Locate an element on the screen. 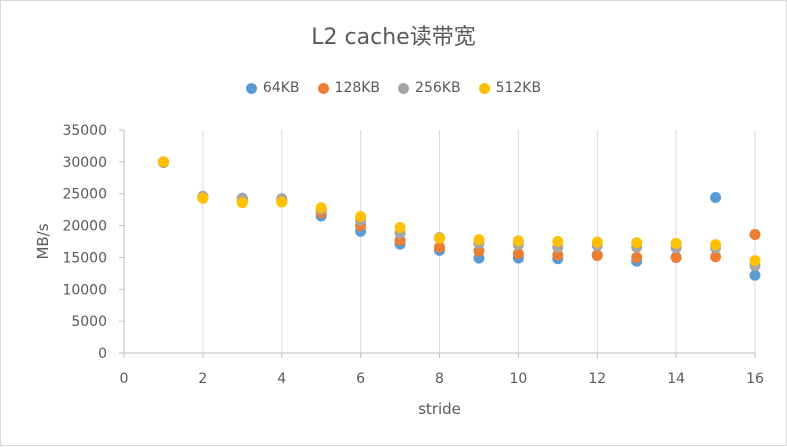 The width and height of the screenshot is (787, 447). x-tick-label: 0 is located at coordinates (124, 379).